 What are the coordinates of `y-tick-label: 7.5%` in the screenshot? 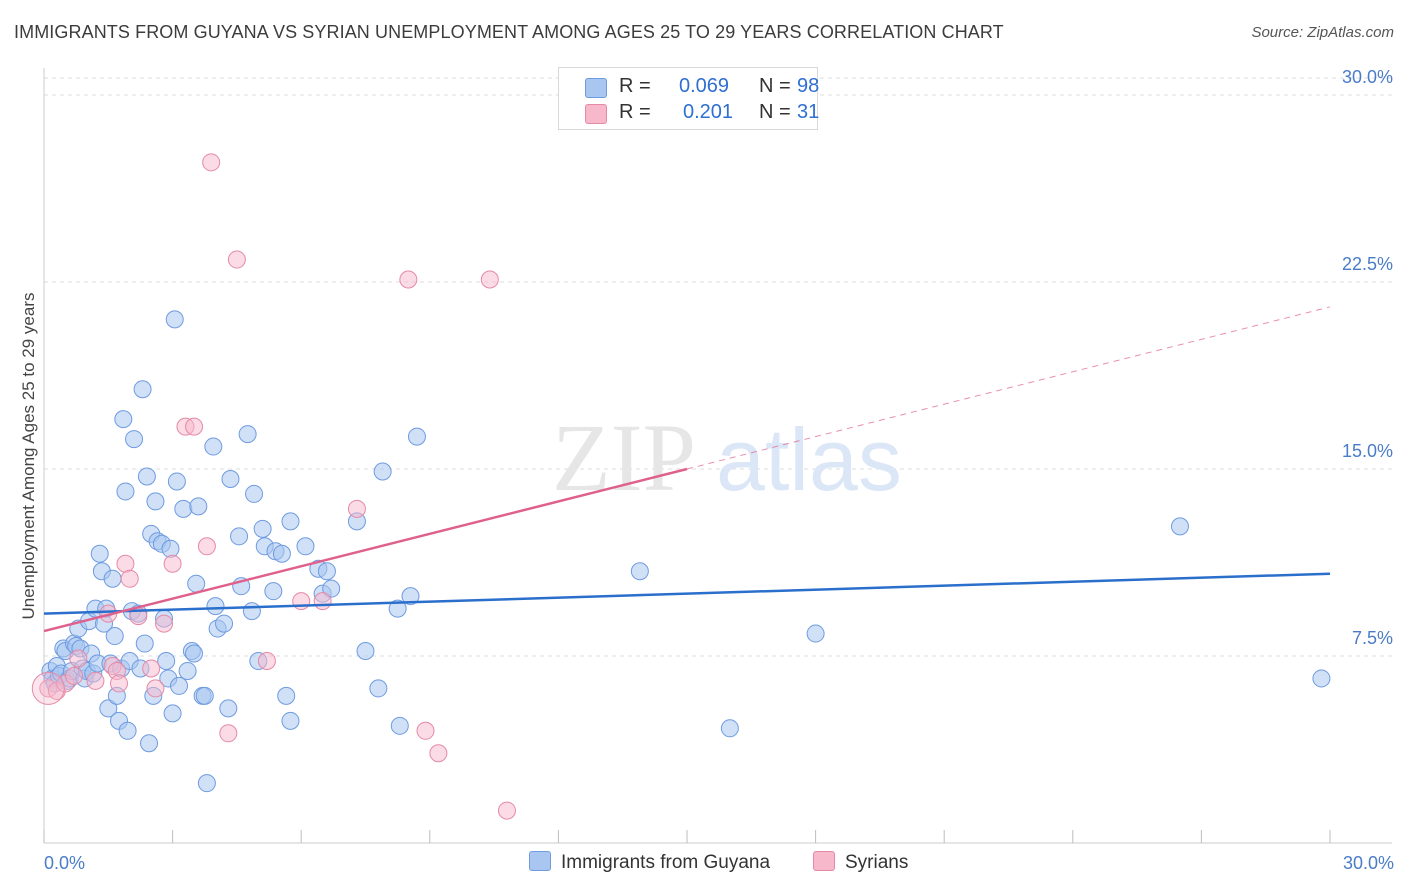 It's located at (1372, 638).